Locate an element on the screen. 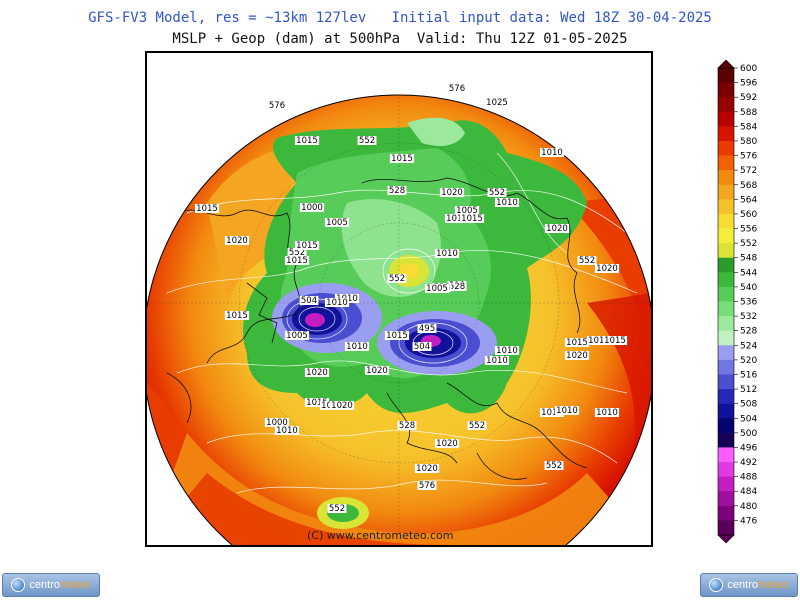 This screenshot has width=800, height=600. colorbar-tick-label: 520 is located at coordinates (748, 361).